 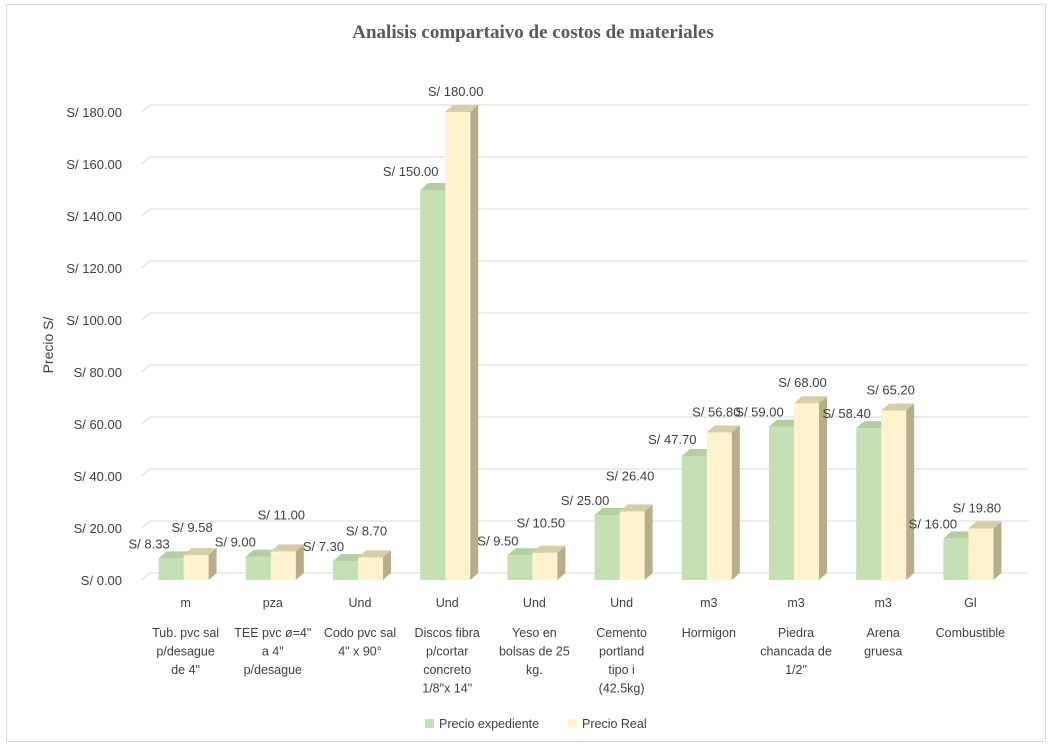 What do you see at coordinates (273, 603) in the screenshot?
I see `x-unit-label: pza` at bounding box center [273, 603].